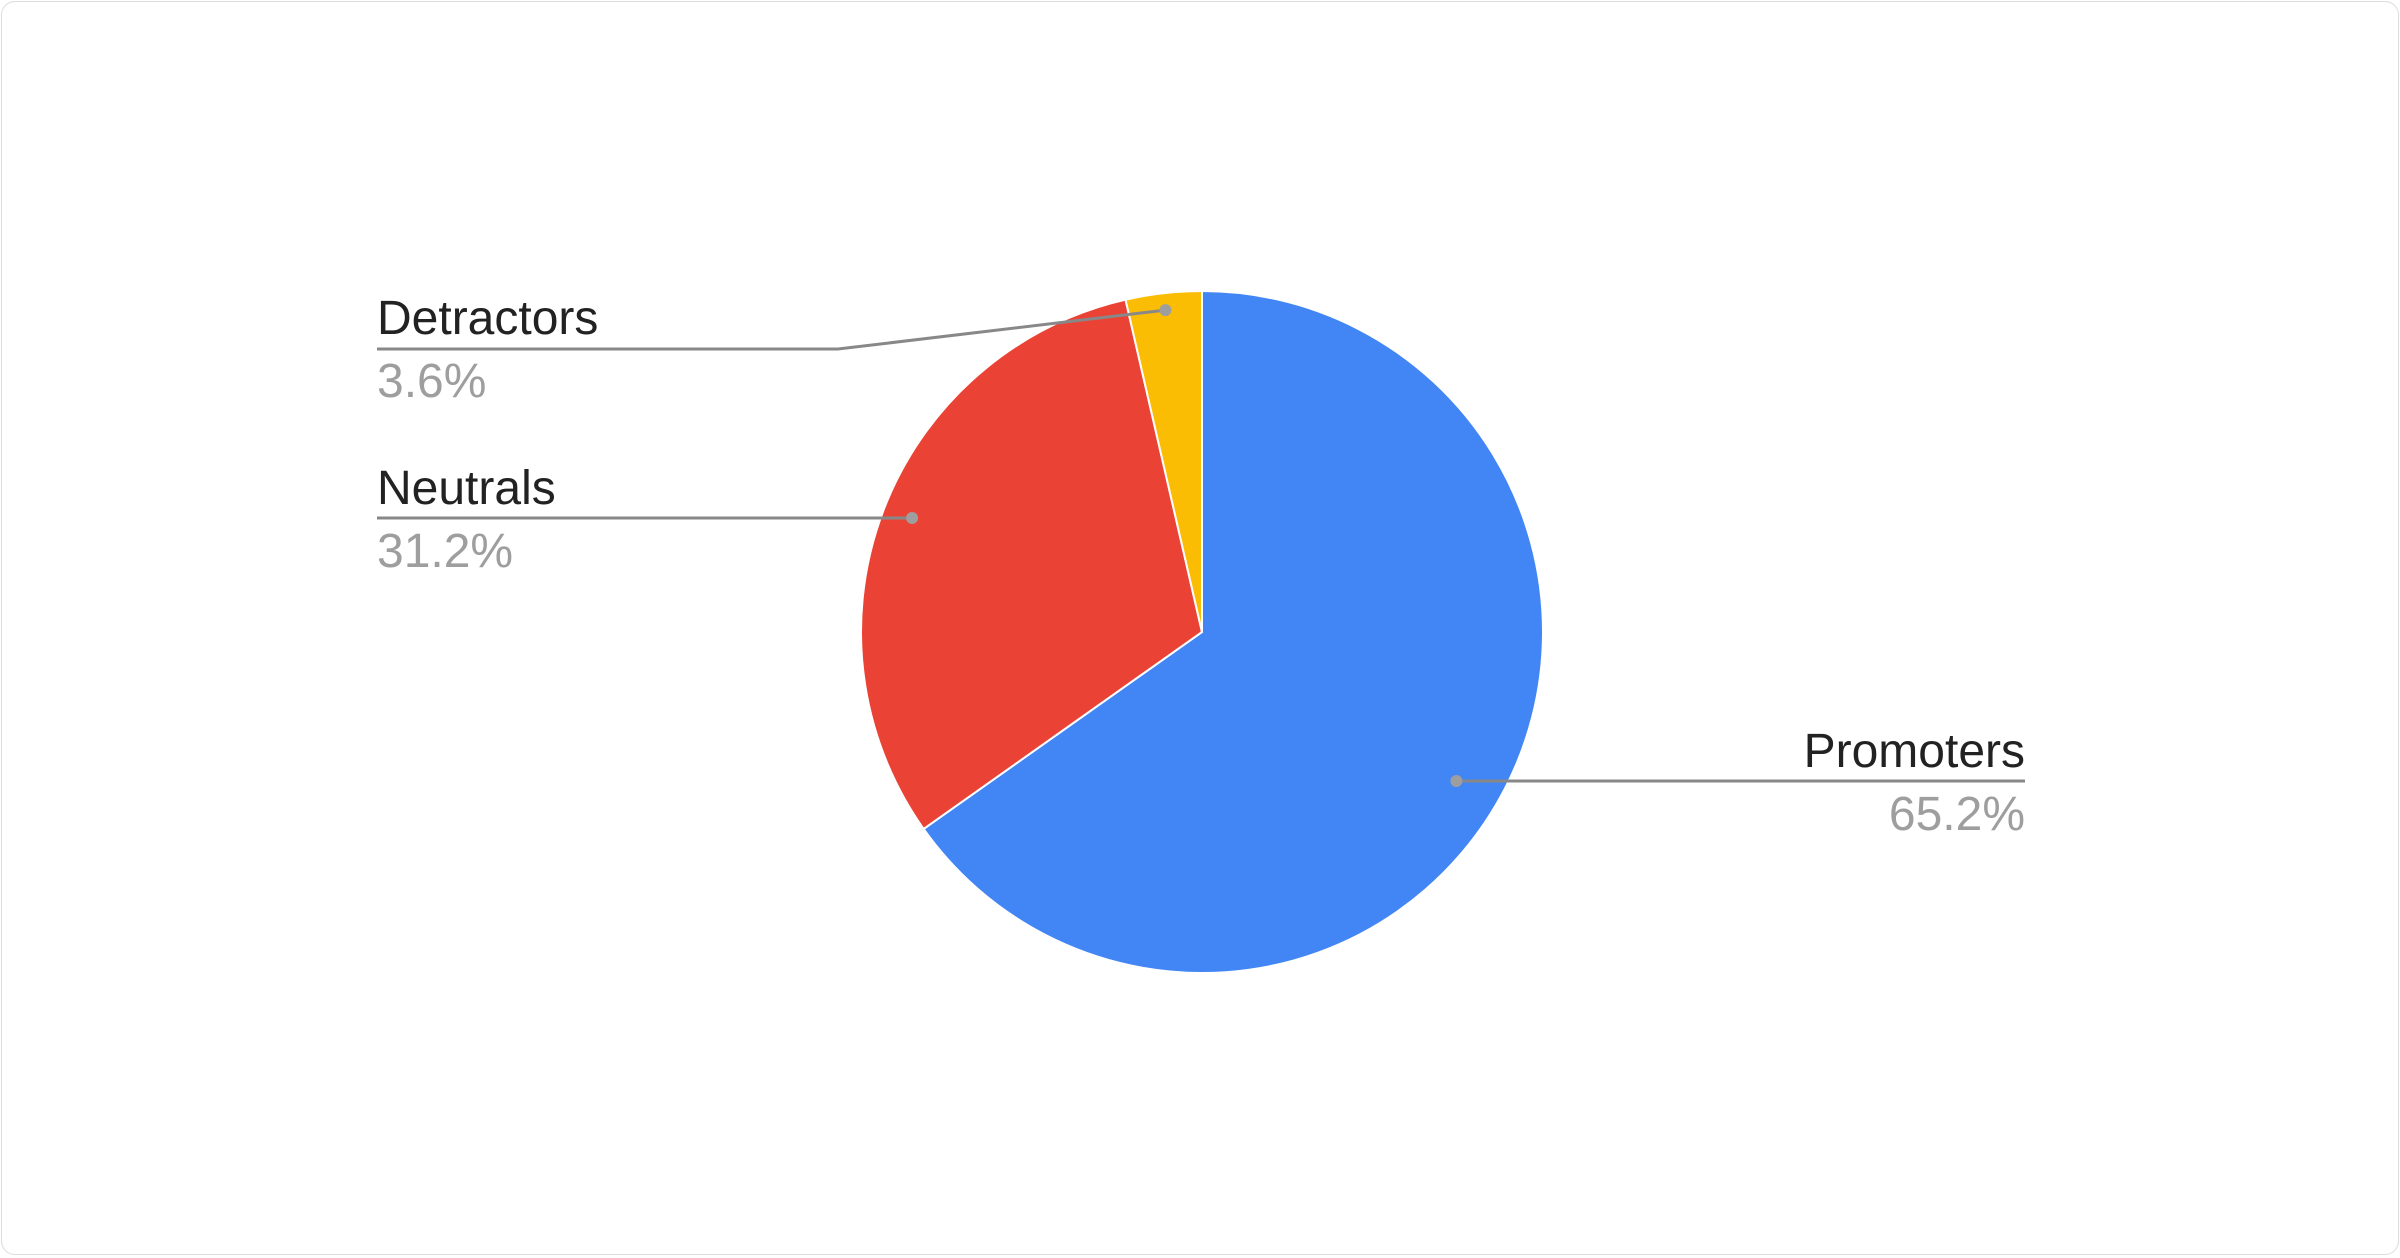 The height and width of the screenshot is (1258, 2400). I want to click on pie-slice-neutrals, so click(1032, 564).